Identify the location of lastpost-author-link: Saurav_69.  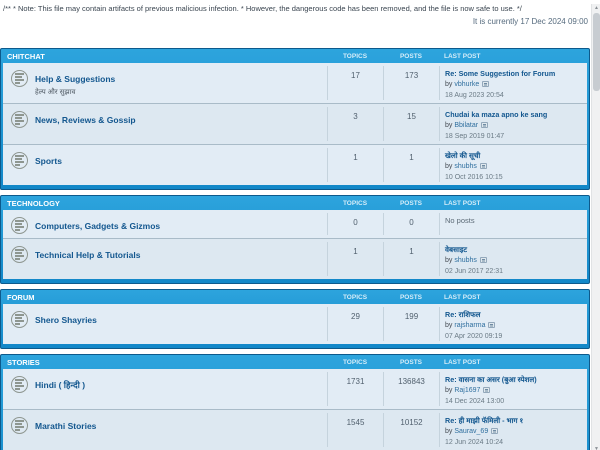
(471, 431).